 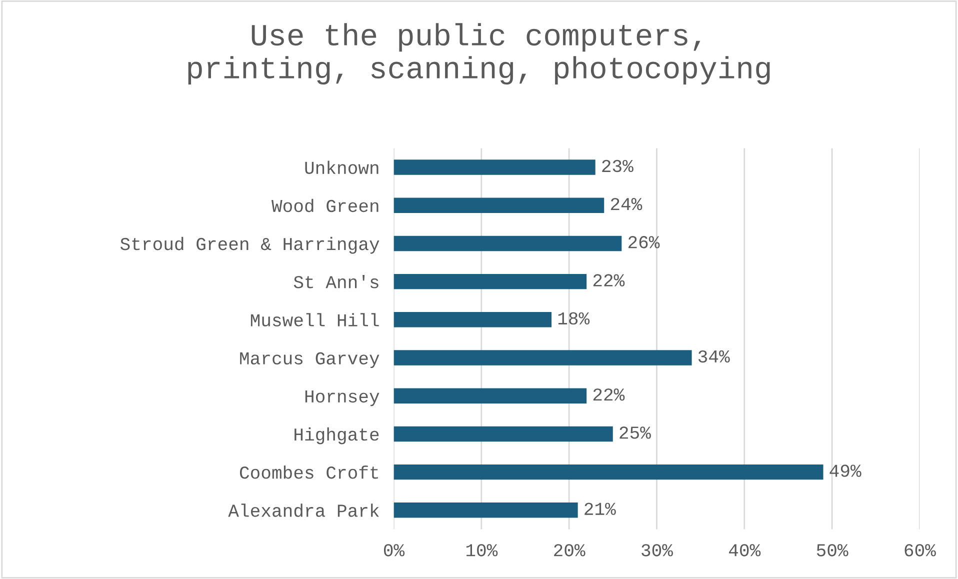 I want to click on x-tick-label: 40%, so click(x=745, y=550).